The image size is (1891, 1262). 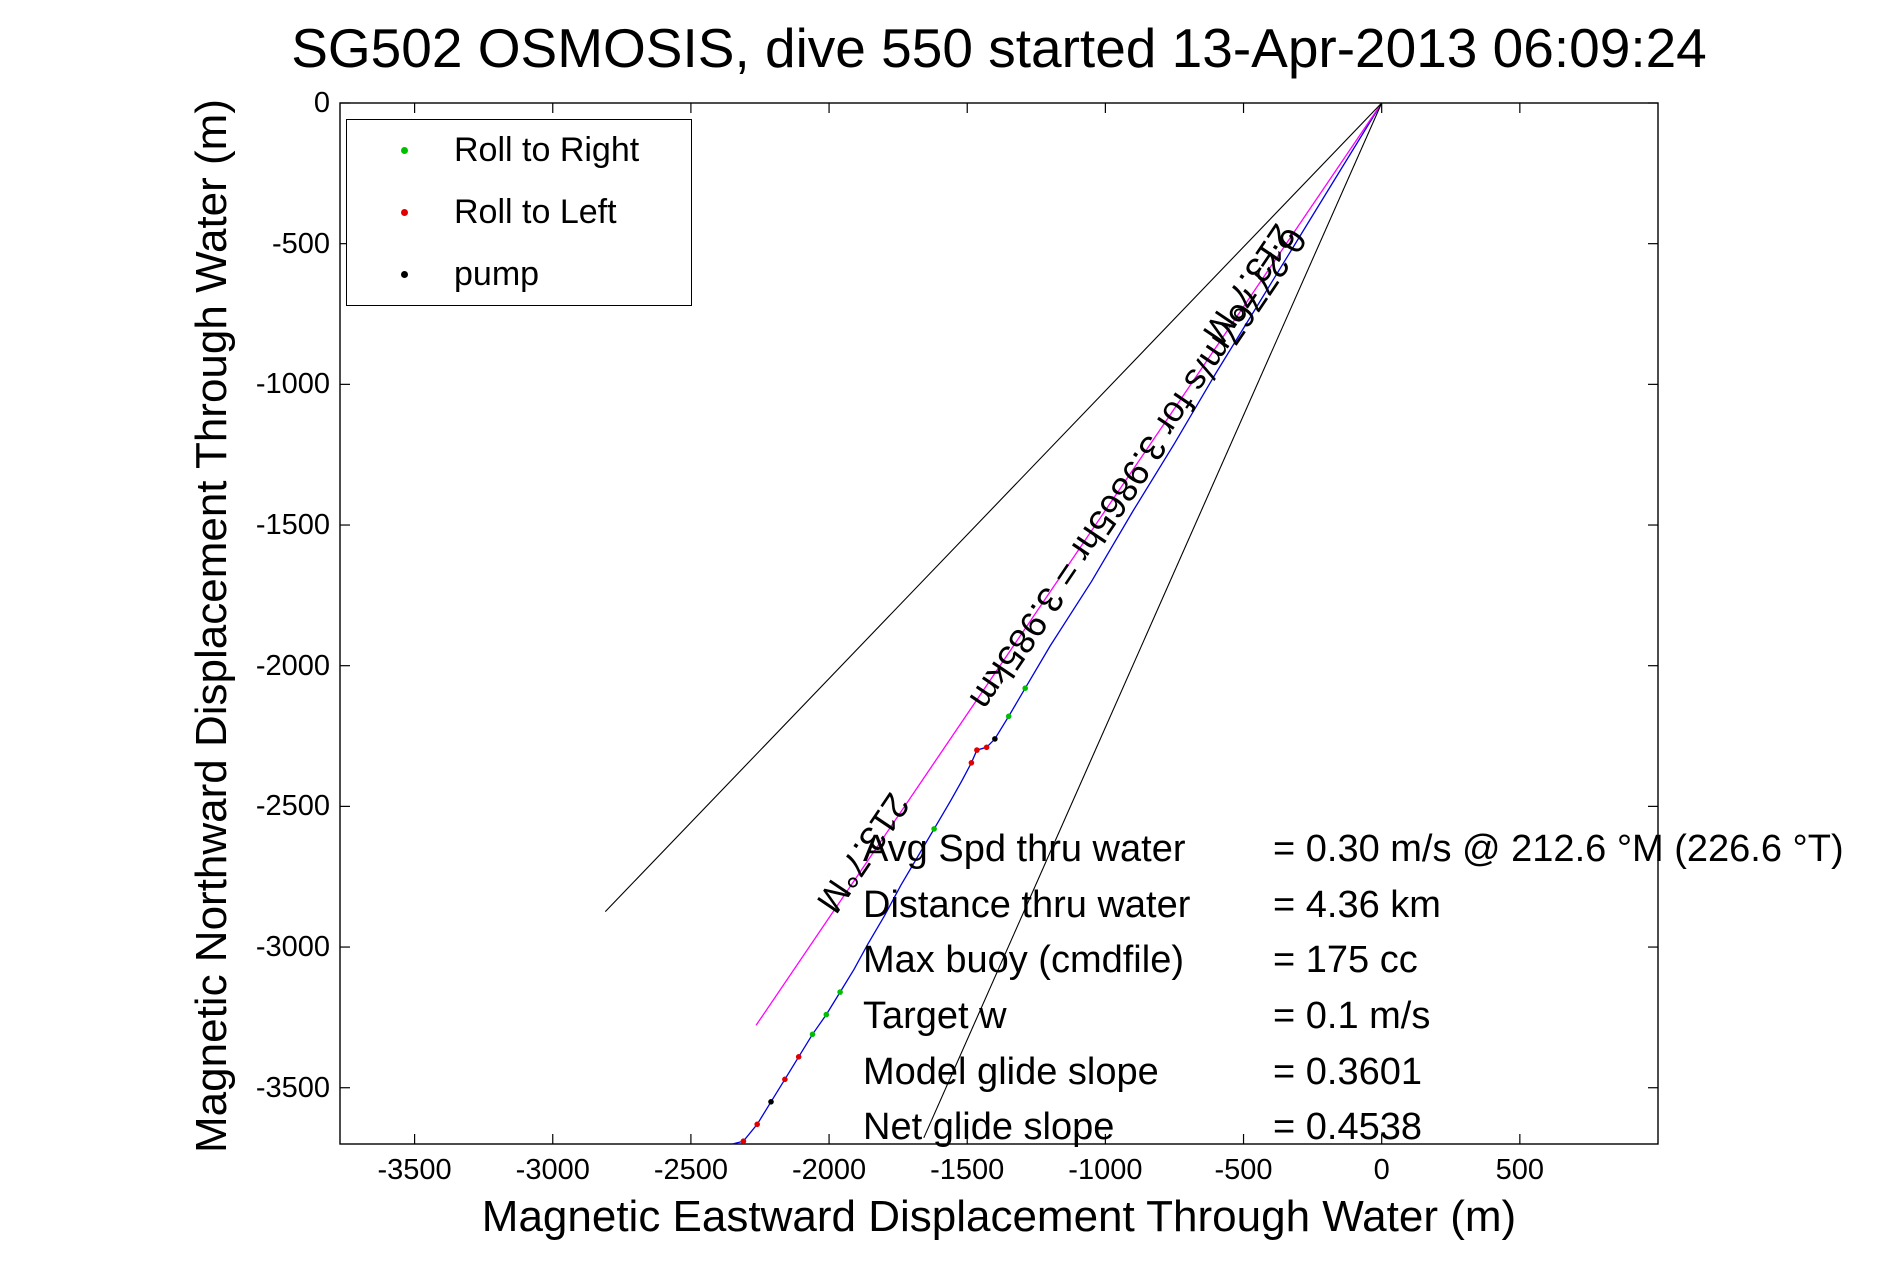 I want to click on y-tick-label: -1000, so click(x=292, y=384).